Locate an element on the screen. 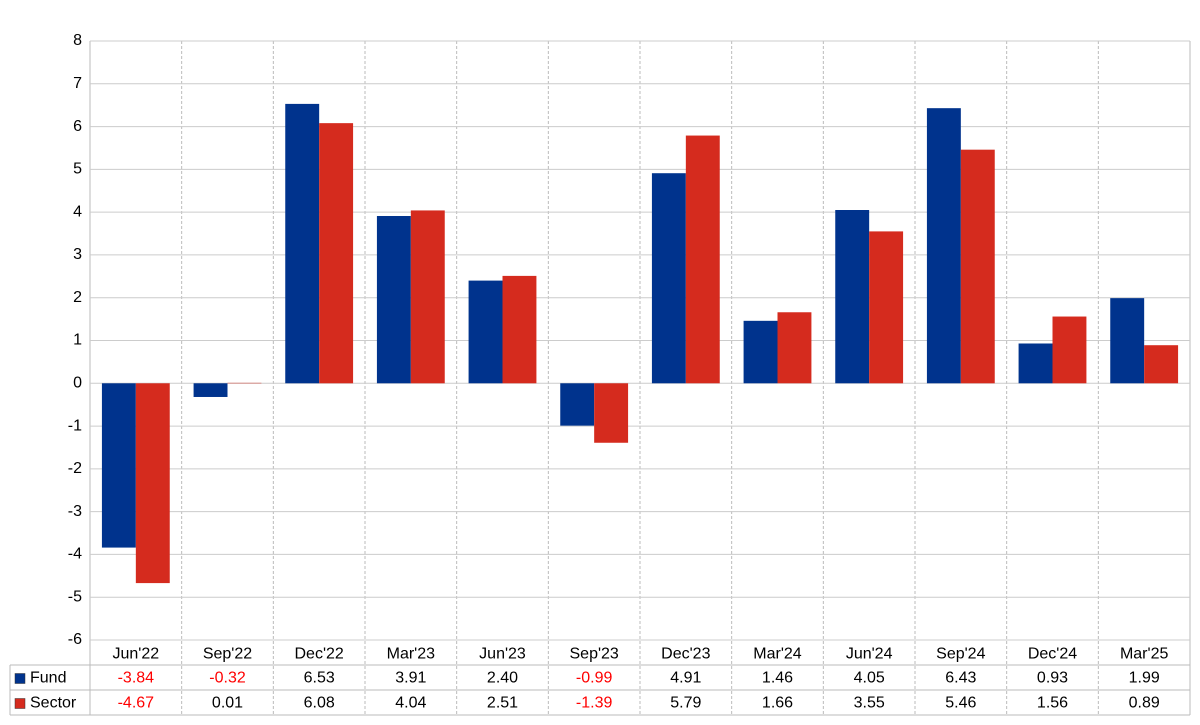 This screenshot has width=1200, height=725. table-value: 4.91 is located at coordinates (685, 678).